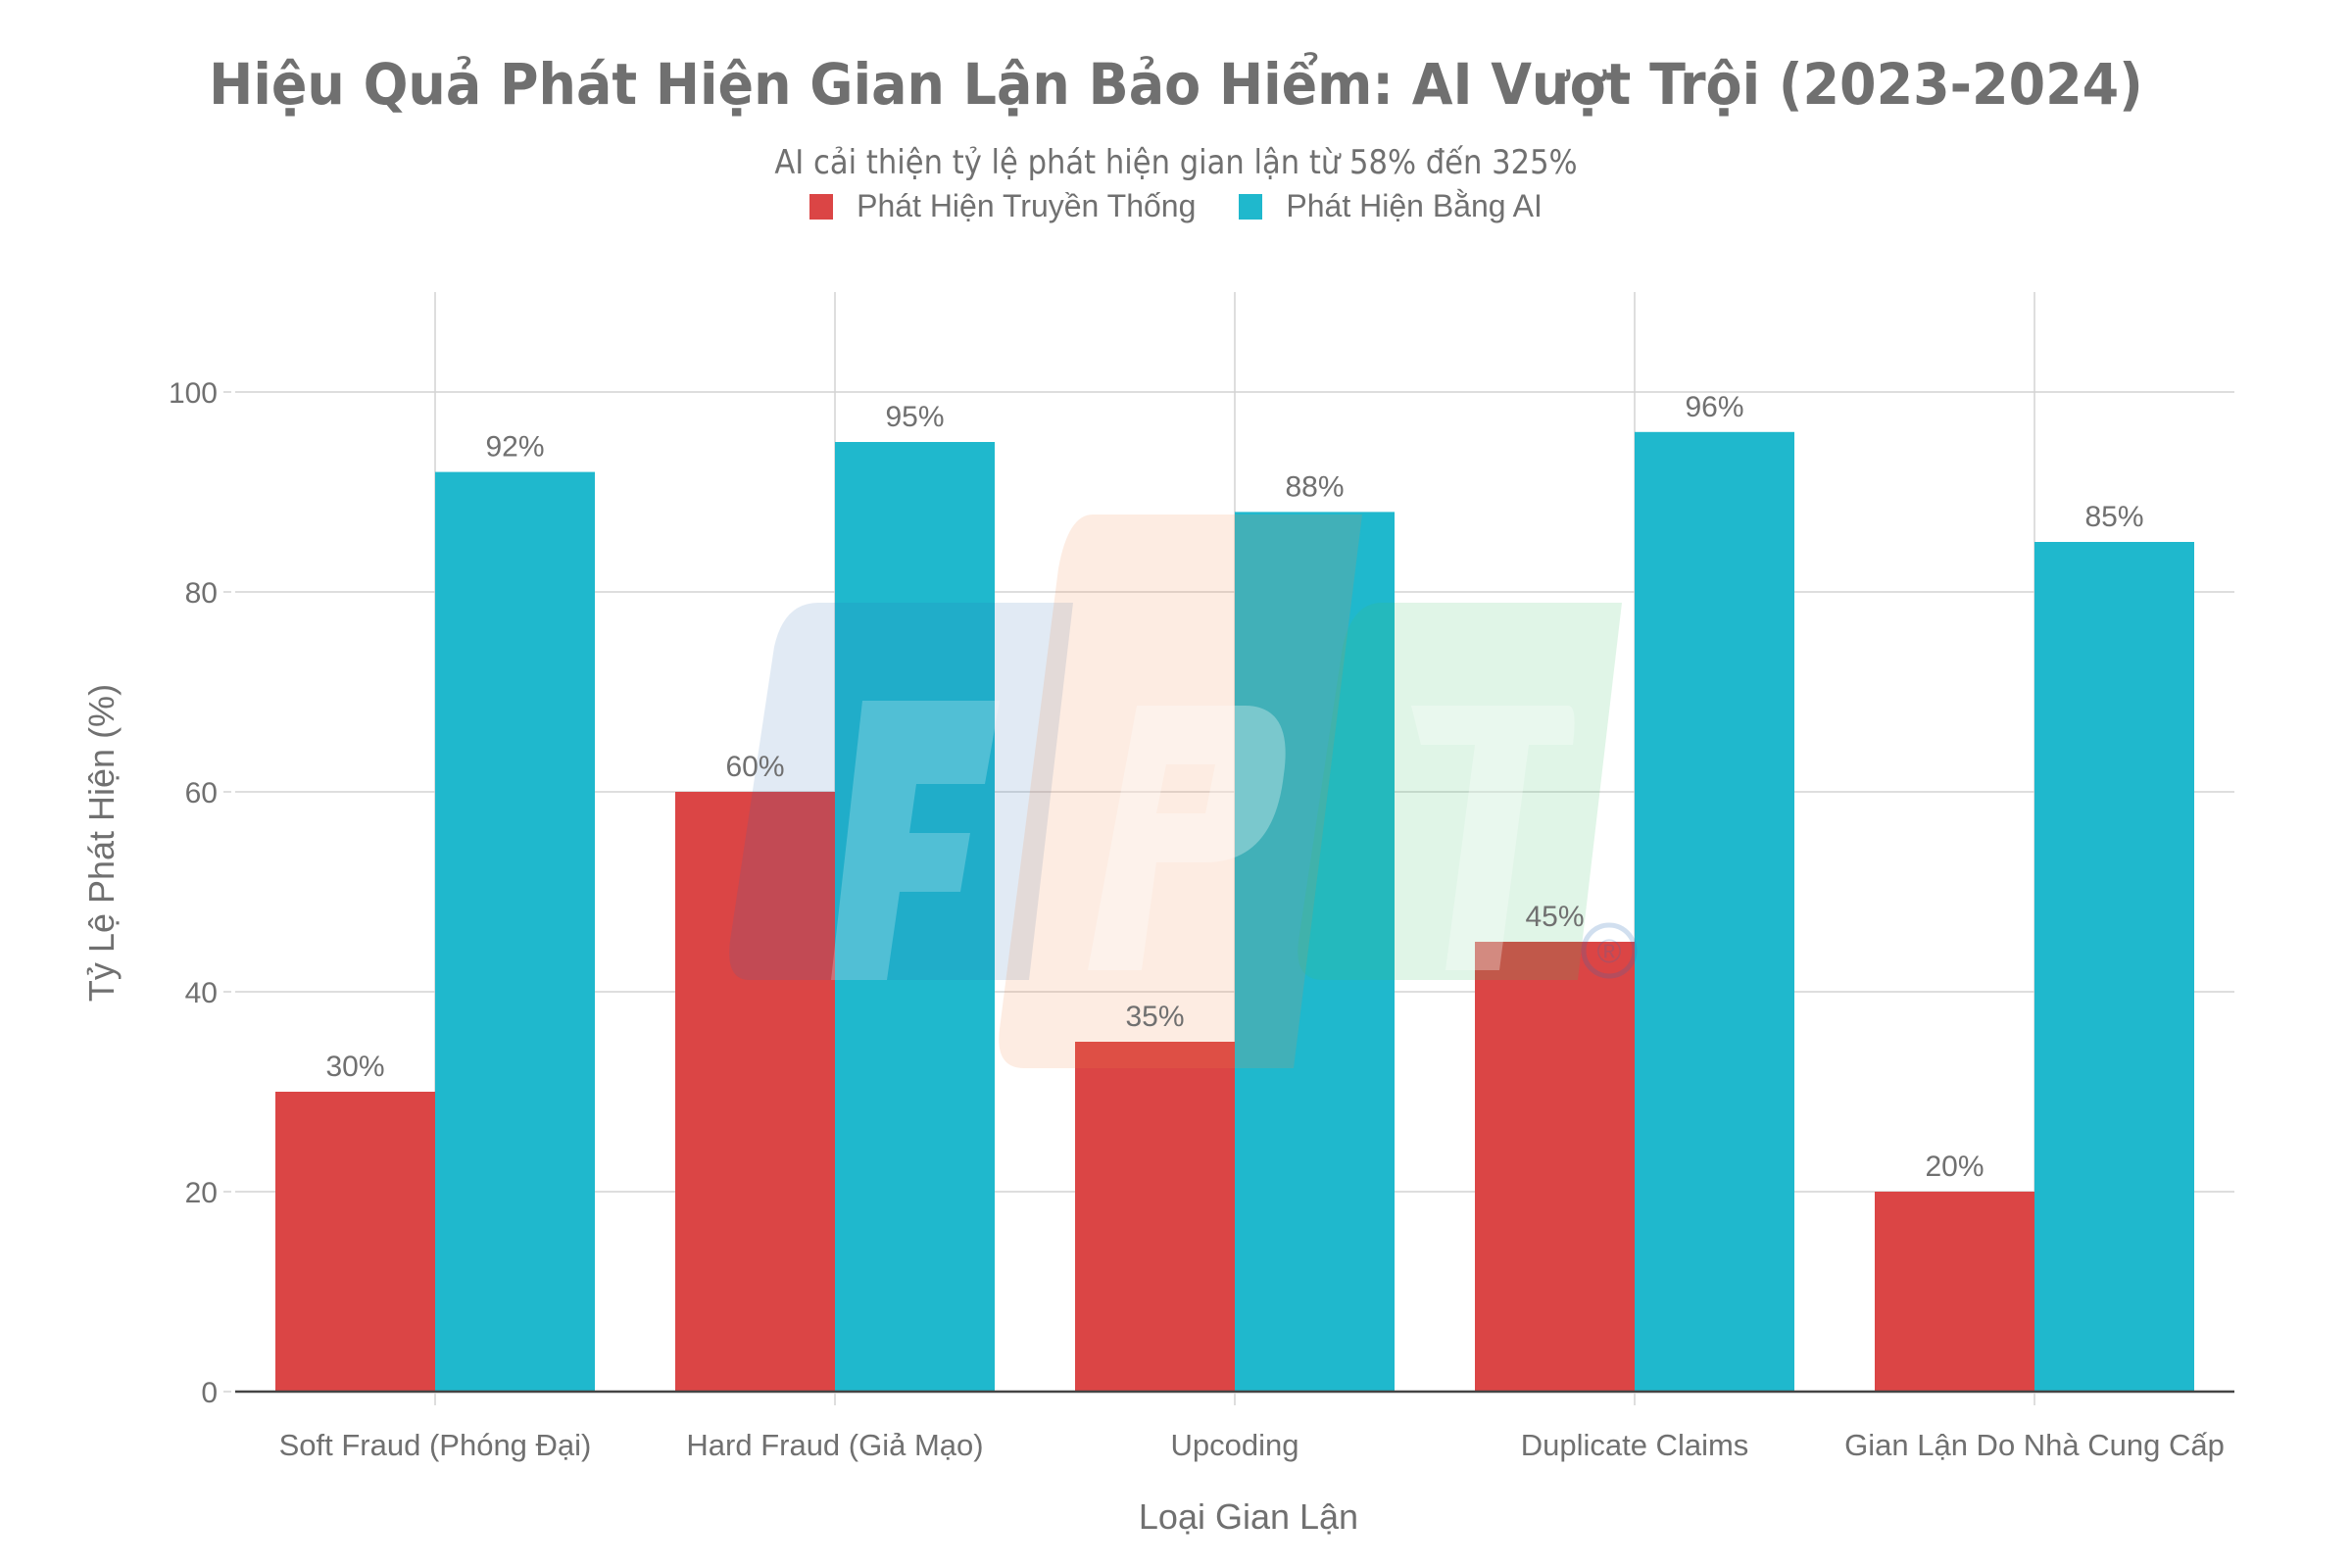 This screenshot has width=2352, height=1568. Describe the element at coordinates (1314, 486) in the screenshot. I see `data-label: 88%` at that location.